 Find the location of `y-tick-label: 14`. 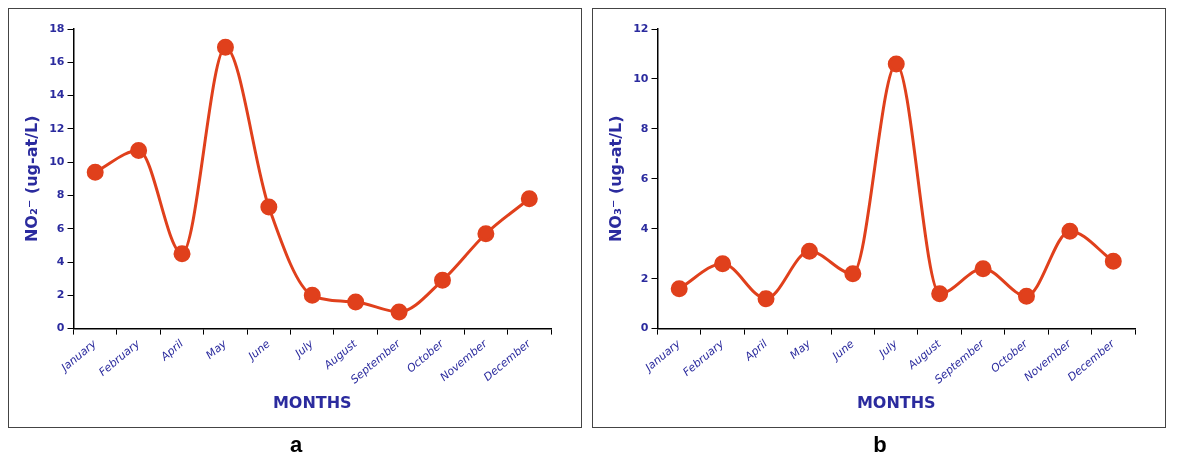

y-tick-label: 14 is located at coordinates (57, 95).